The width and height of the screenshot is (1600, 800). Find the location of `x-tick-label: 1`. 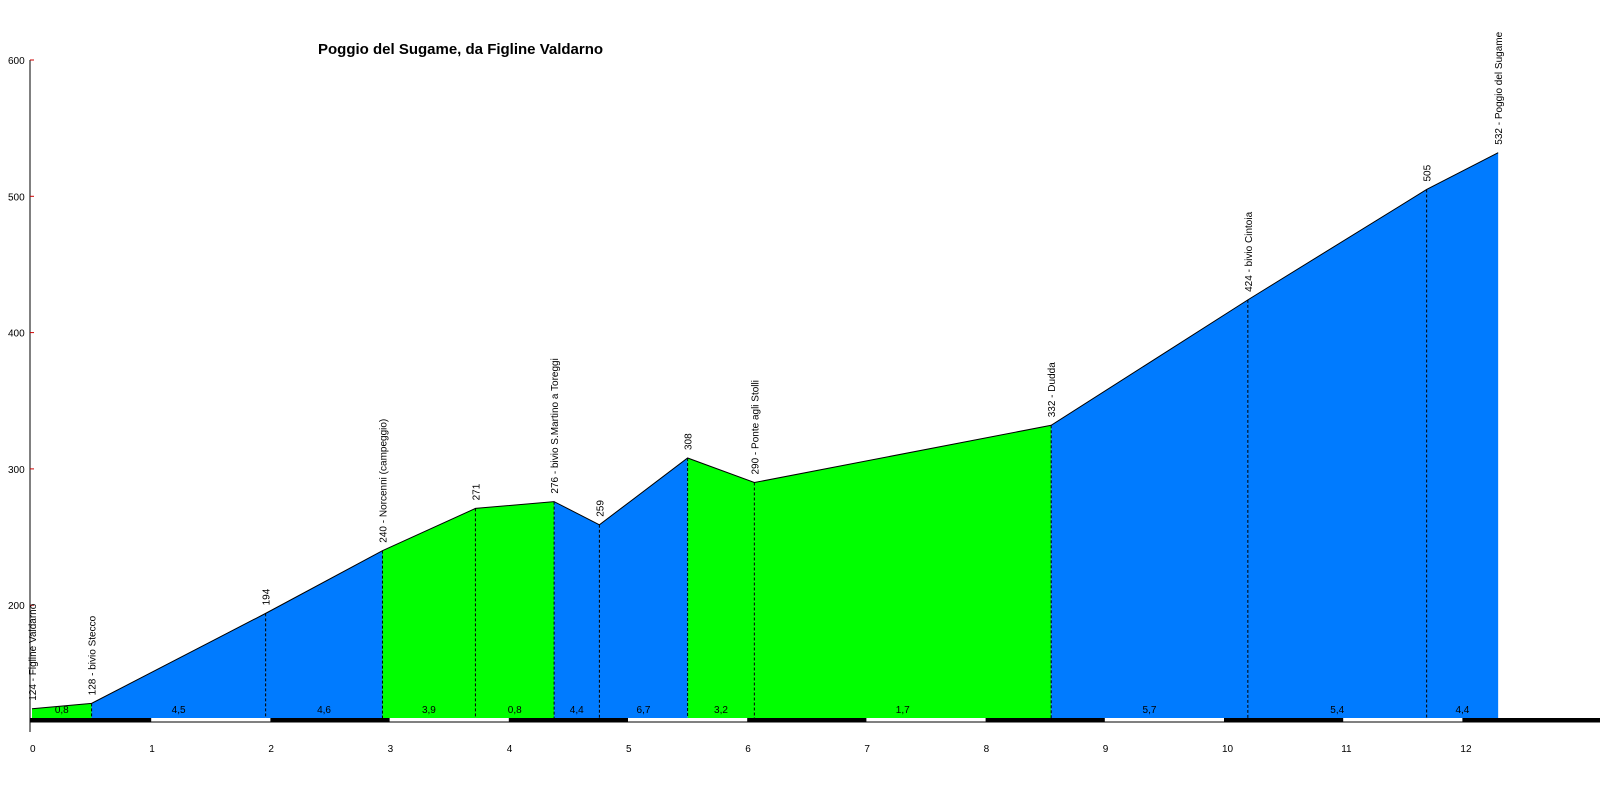

x-tick-label: 1 is located at coordinates (152, 749).